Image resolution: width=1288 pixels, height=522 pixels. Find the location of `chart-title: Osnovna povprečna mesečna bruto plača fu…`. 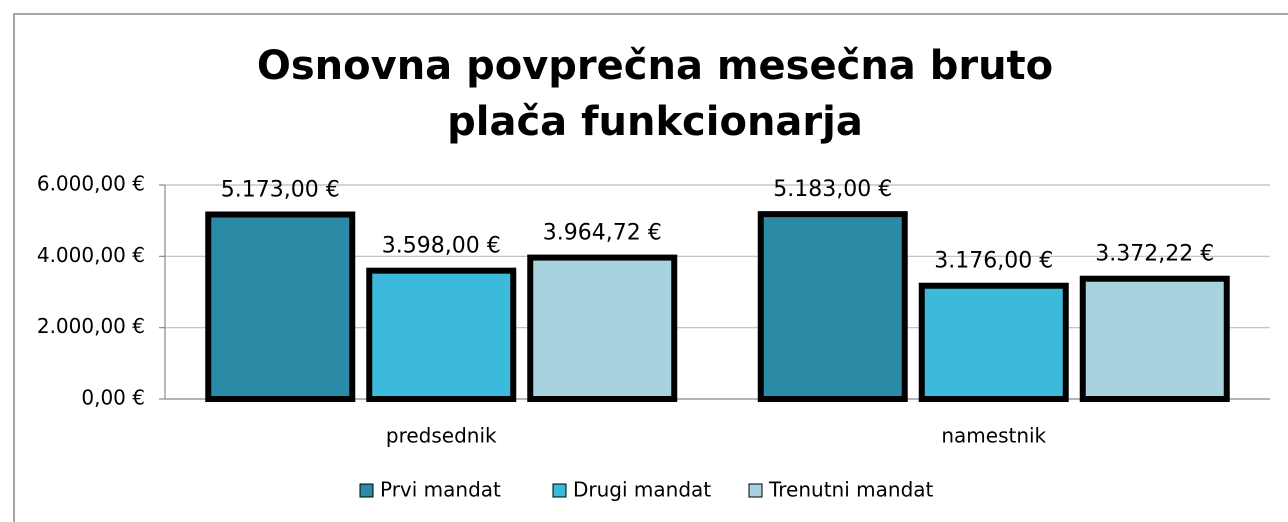

chart-title: Osnovna povprečna mesečna bruto plača fu… is located at coordinates (655, 94).